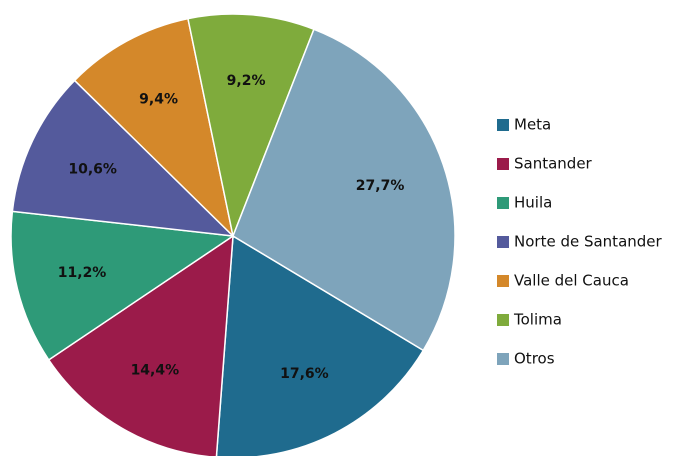  Describe the element at coordinates (533, 203) in the screenshot. I see `legend-label: Huila` at that location.